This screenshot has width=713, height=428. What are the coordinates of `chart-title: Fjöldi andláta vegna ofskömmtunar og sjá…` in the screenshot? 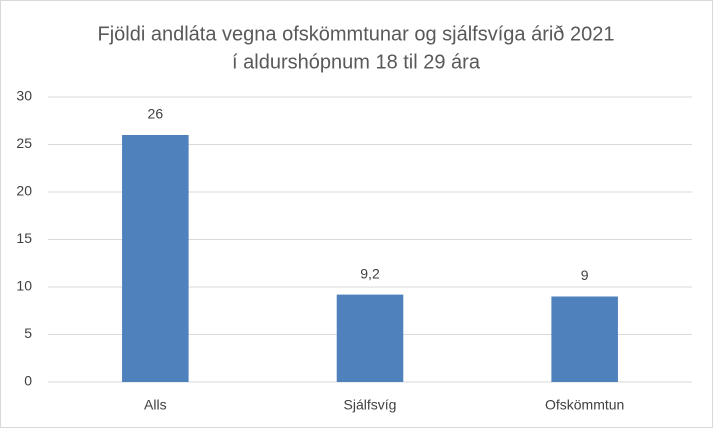 It's located at (356, 34).